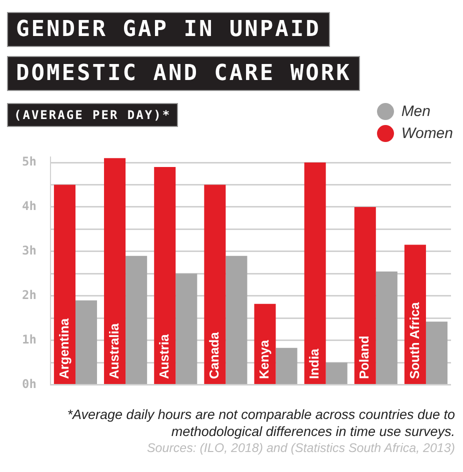  Describe the element at coordinates (414, 340) in the screenshot. I see `x-tick-label: South Africa` at that location.